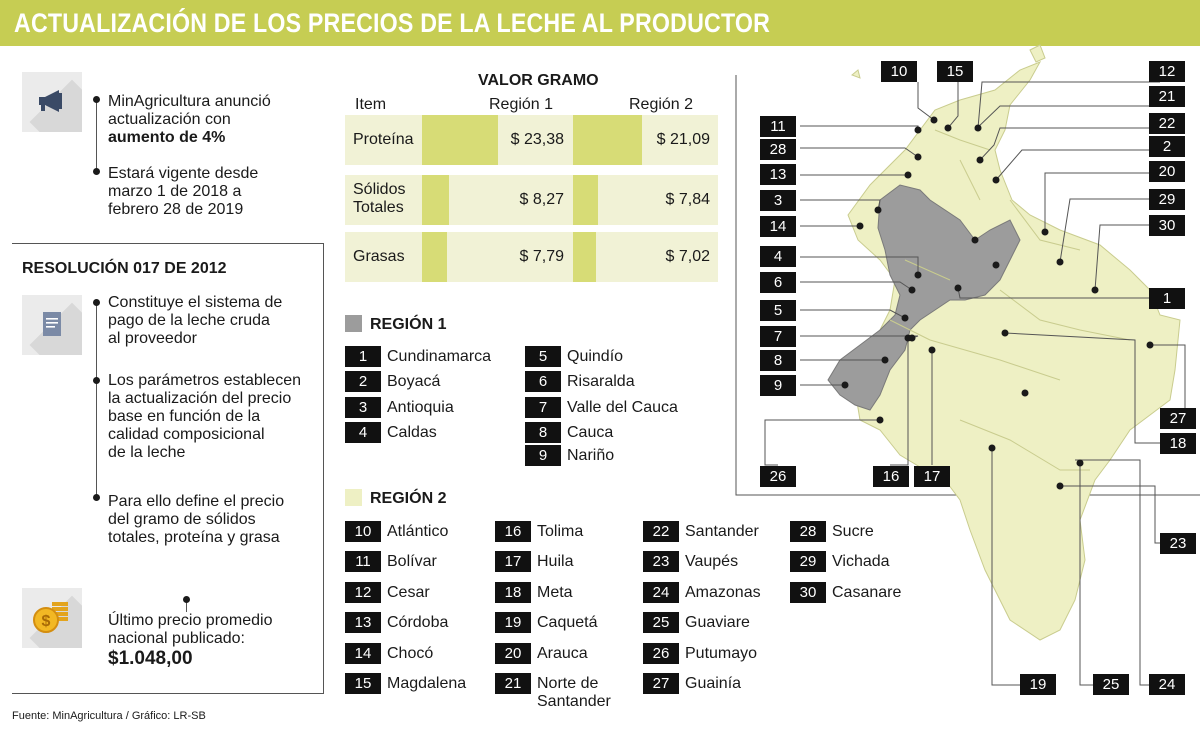  Describe the element at coordinates (808, 592) in the screenshot. I see `dept-number: 30` at that location.